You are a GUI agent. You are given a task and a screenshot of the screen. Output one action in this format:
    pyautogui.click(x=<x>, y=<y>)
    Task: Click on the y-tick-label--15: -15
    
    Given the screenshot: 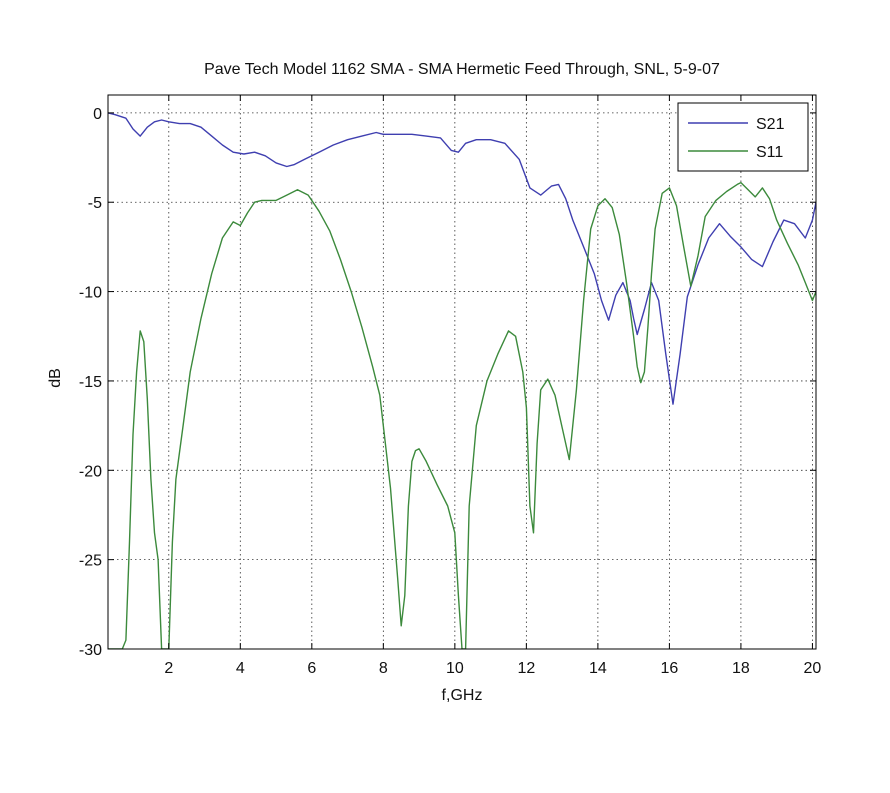 What is the action you would take?
    pyautogui.click(x=90, y=382)
    